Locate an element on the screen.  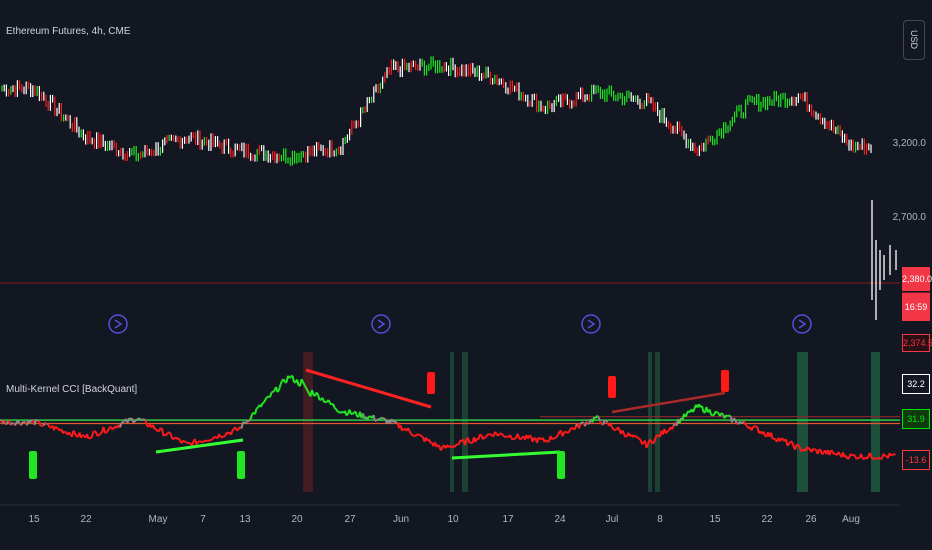
currency-button: USD is located at coordinates (914, 40).